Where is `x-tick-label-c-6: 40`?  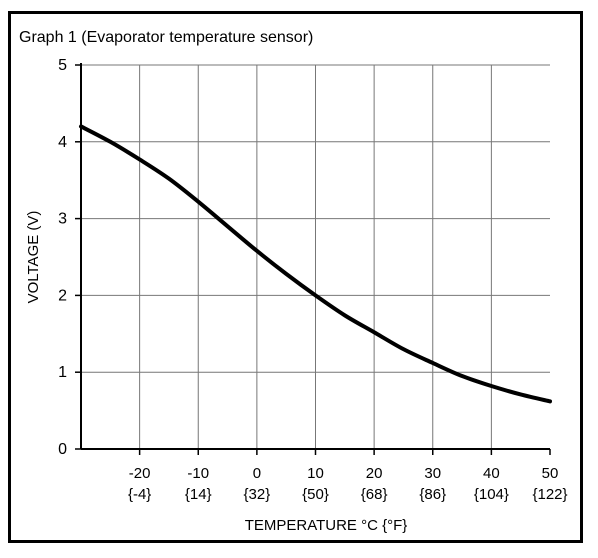
x-tick-label-c-6: 40 is located at coordinates (491, 473).